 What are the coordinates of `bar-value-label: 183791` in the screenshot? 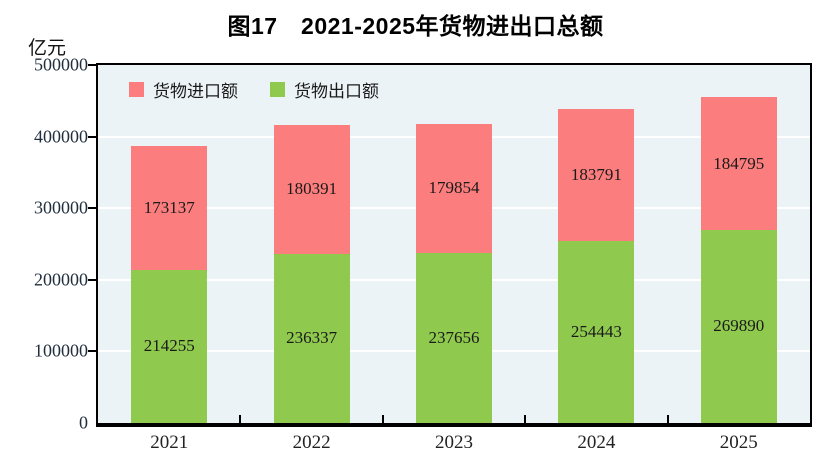 It's located at (596, 175).